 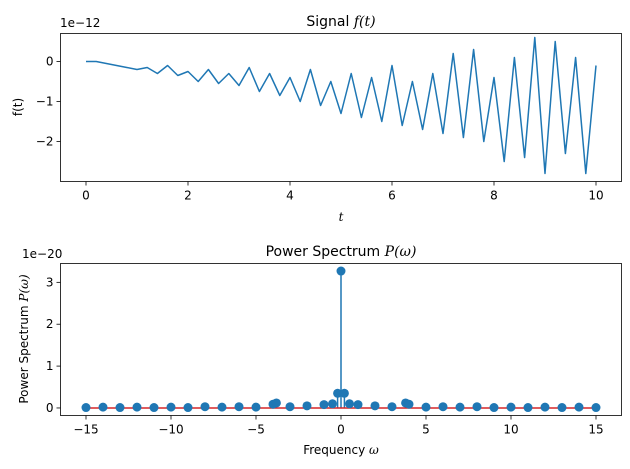 I want to click on spectrum-xtick-label: −5, so click(x=256, y=430).